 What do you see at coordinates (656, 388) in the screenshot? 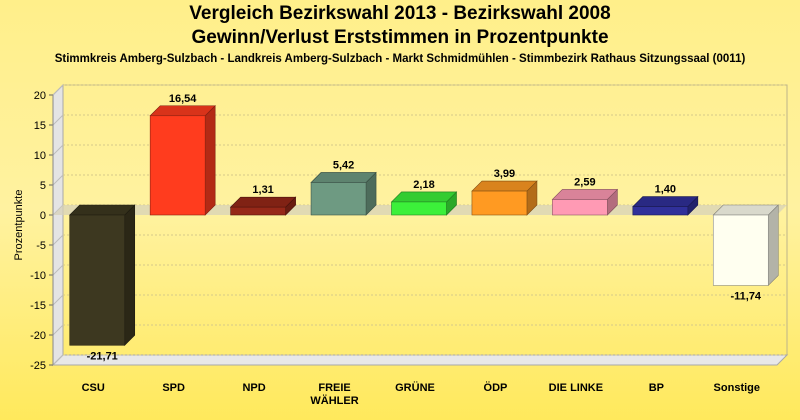
I see `x-tick-label: BP` at bounding box center [656, 388].